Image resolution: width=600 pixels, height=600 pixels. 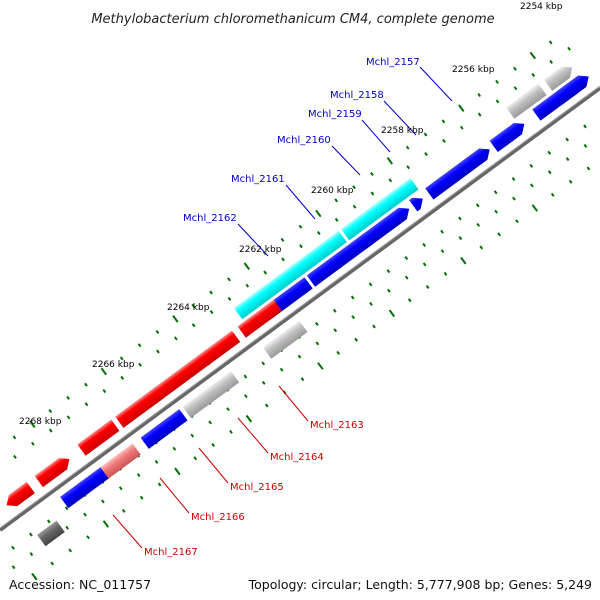 I want to click on gene-label-mchl-2163: Mchl_2163, so click(x=337, y=425).